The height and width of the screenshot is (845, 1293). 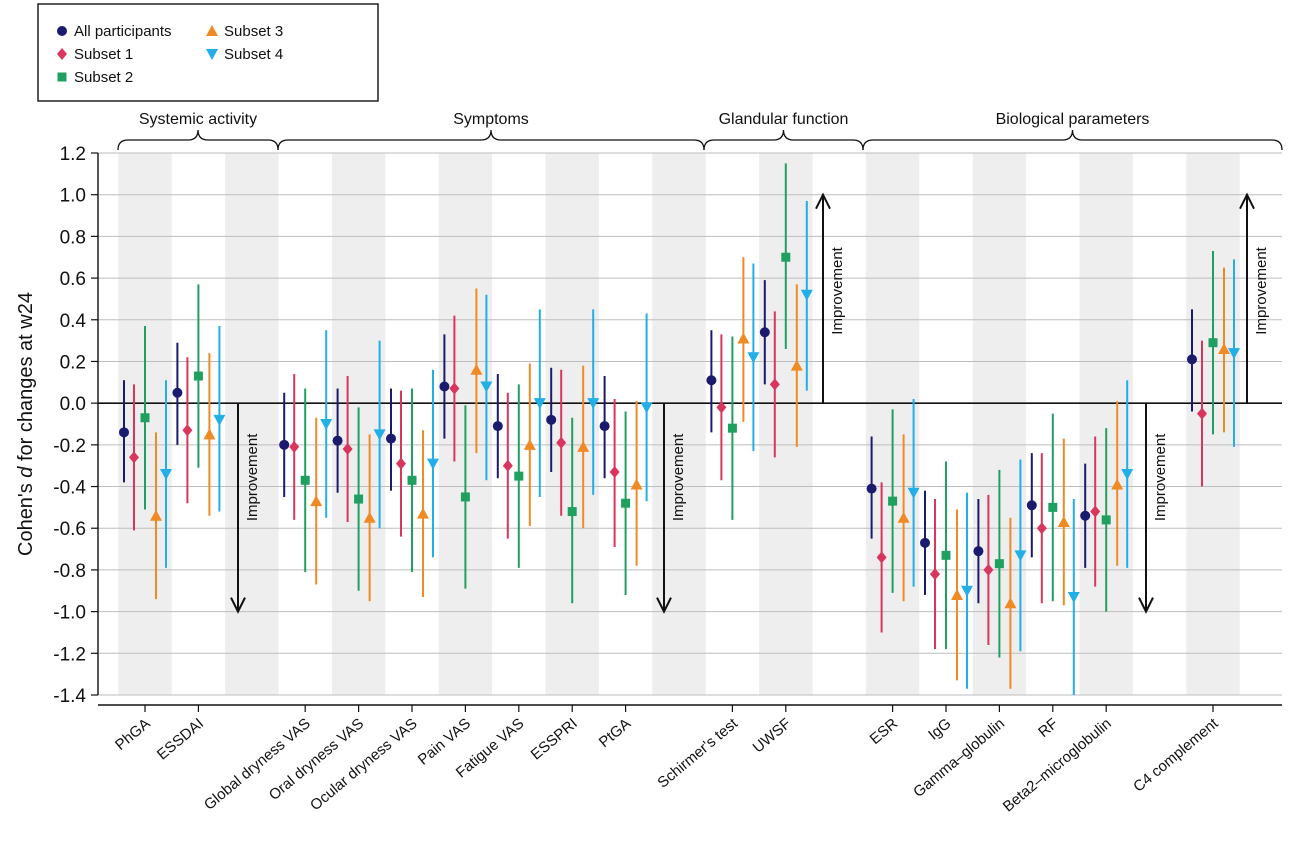 What do you see at coordinates (73, 362) in the screenshot?
I see `y-tick-label: 0.2` at bounding box center [73, 362].